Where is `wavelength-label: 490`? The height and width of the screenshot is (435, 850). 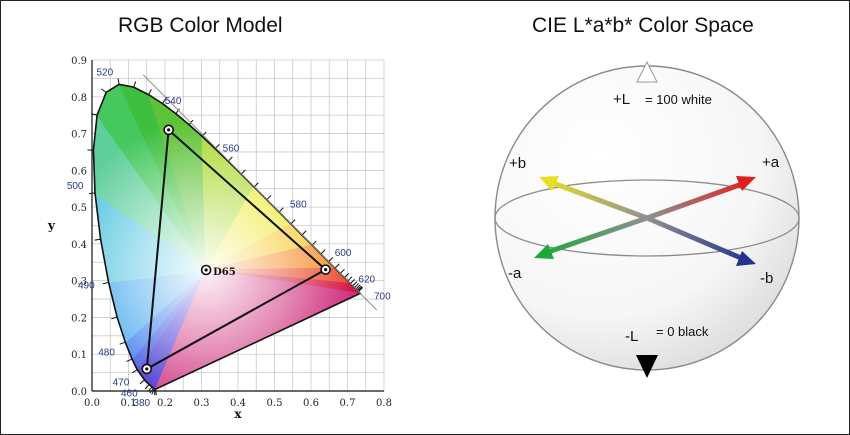 wavelength-label: 490 is located at coordinates (86, 285).